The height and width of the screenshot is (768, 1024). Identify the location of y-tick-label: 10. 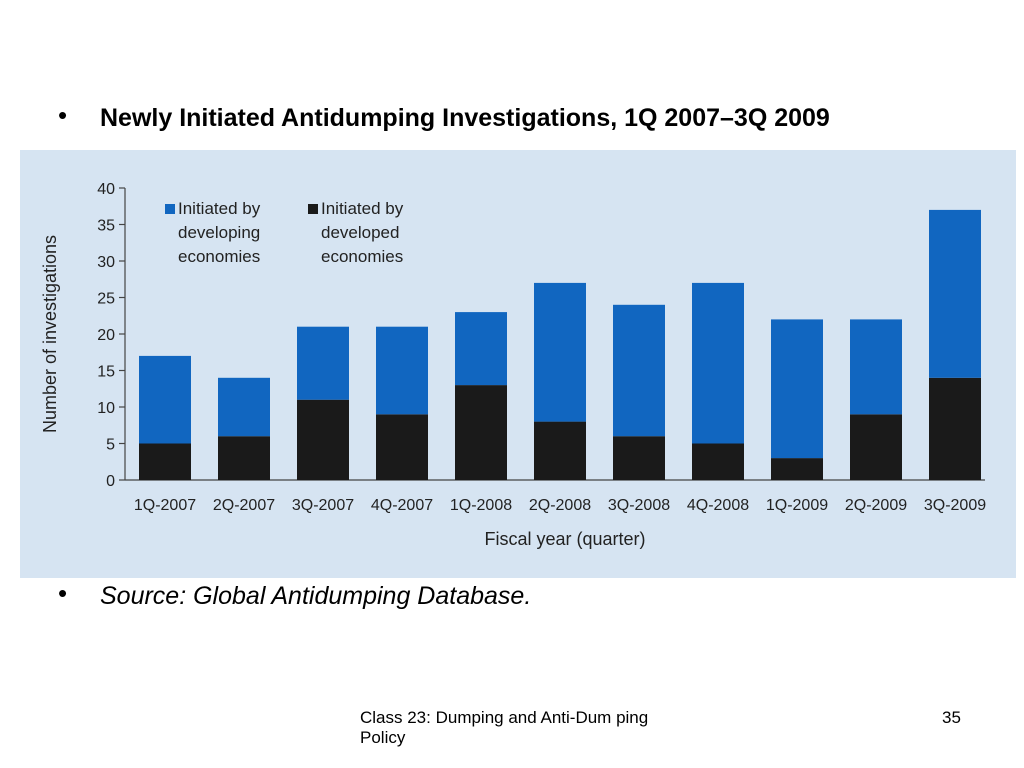
(106, 408).